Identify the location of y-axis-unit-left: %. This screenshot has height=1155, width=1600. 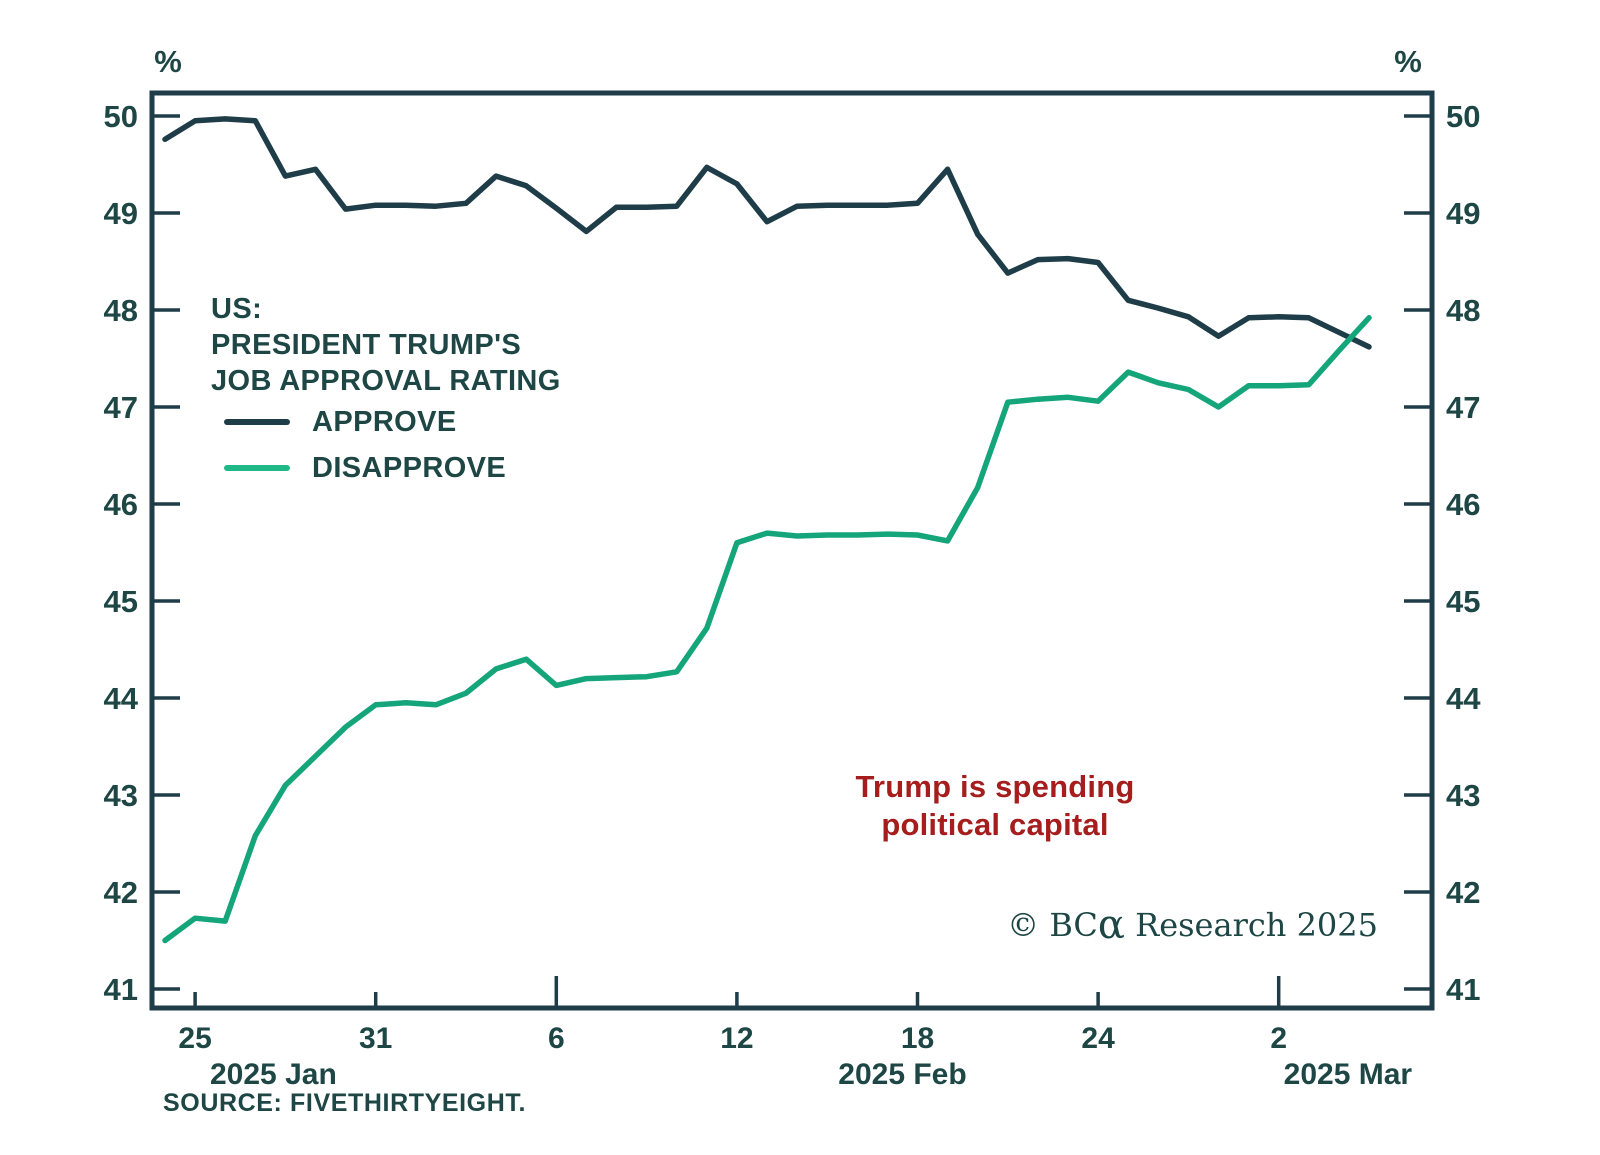
(168, 61).